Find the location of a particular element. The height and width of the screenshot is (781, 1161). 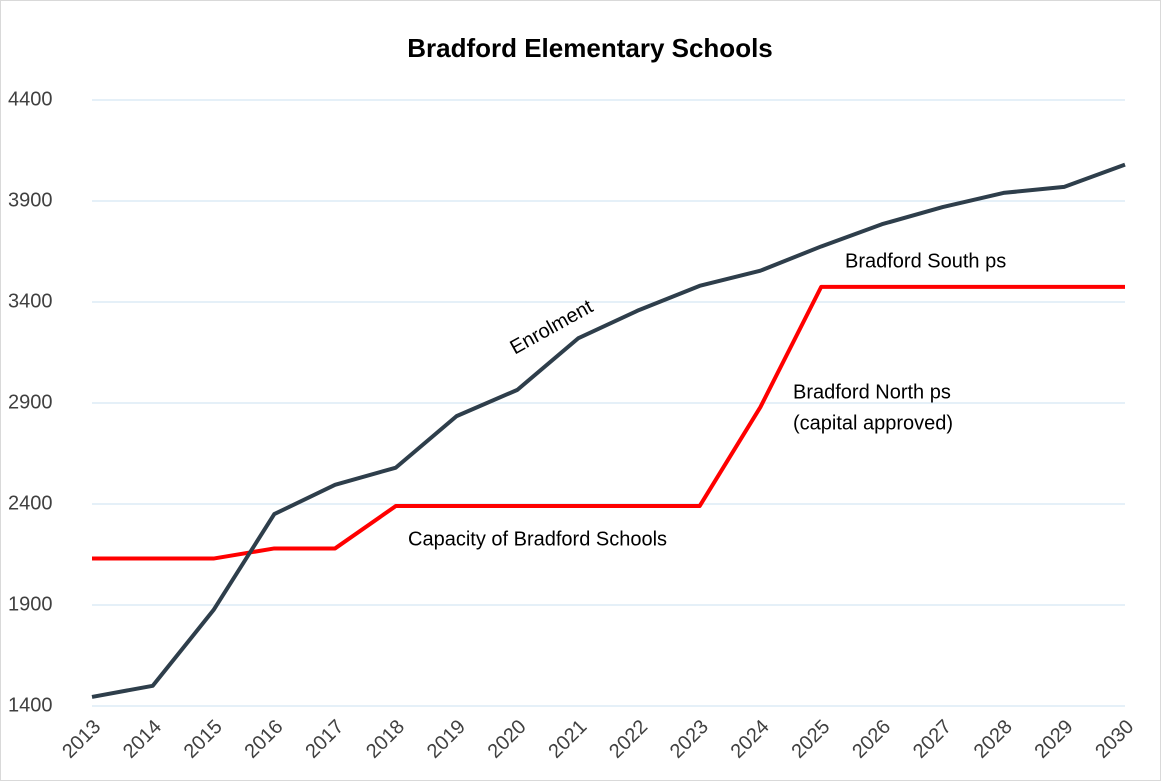

chart-title: Bradford Elementary Schools is located at coordinates (590, 48).